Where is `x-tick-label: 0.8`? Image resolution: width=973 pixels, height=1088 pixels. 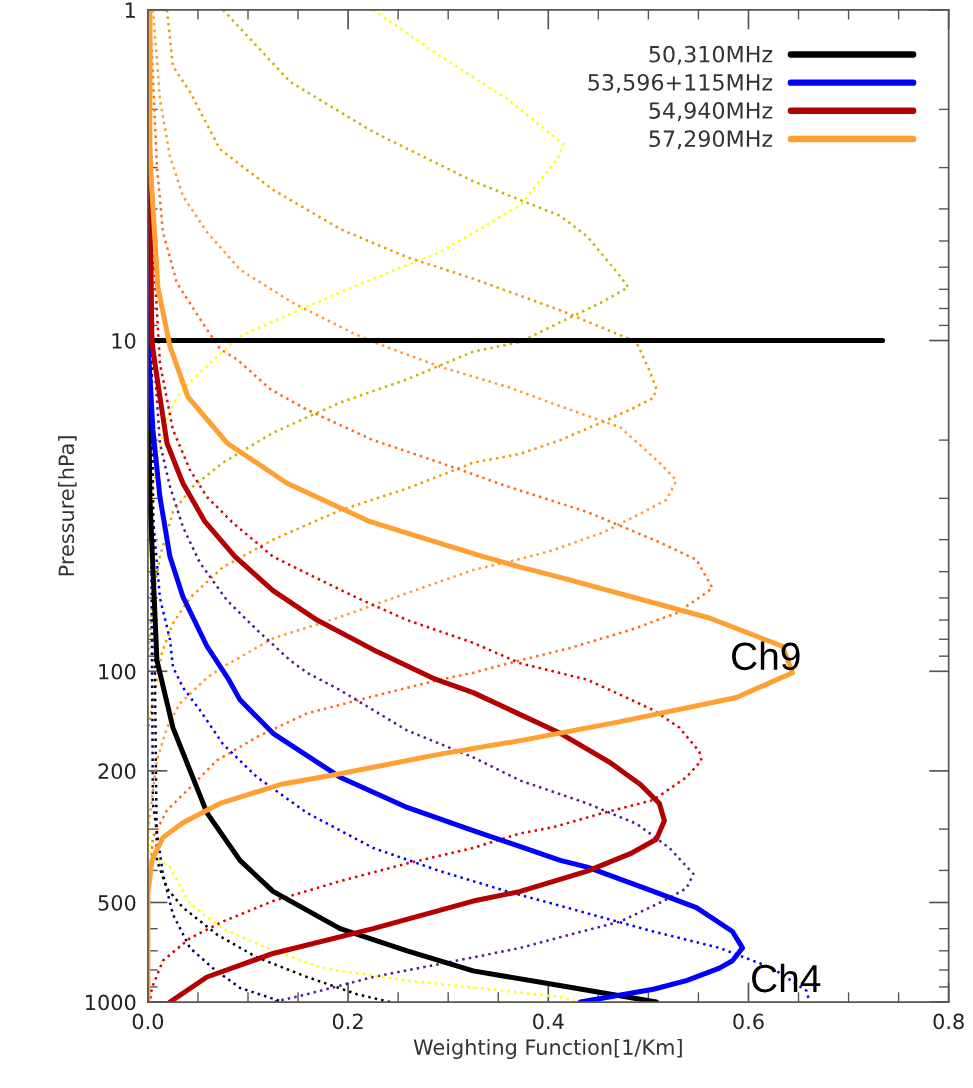 x-tick-label: 0.8 is located at coordinates (948, 1021).